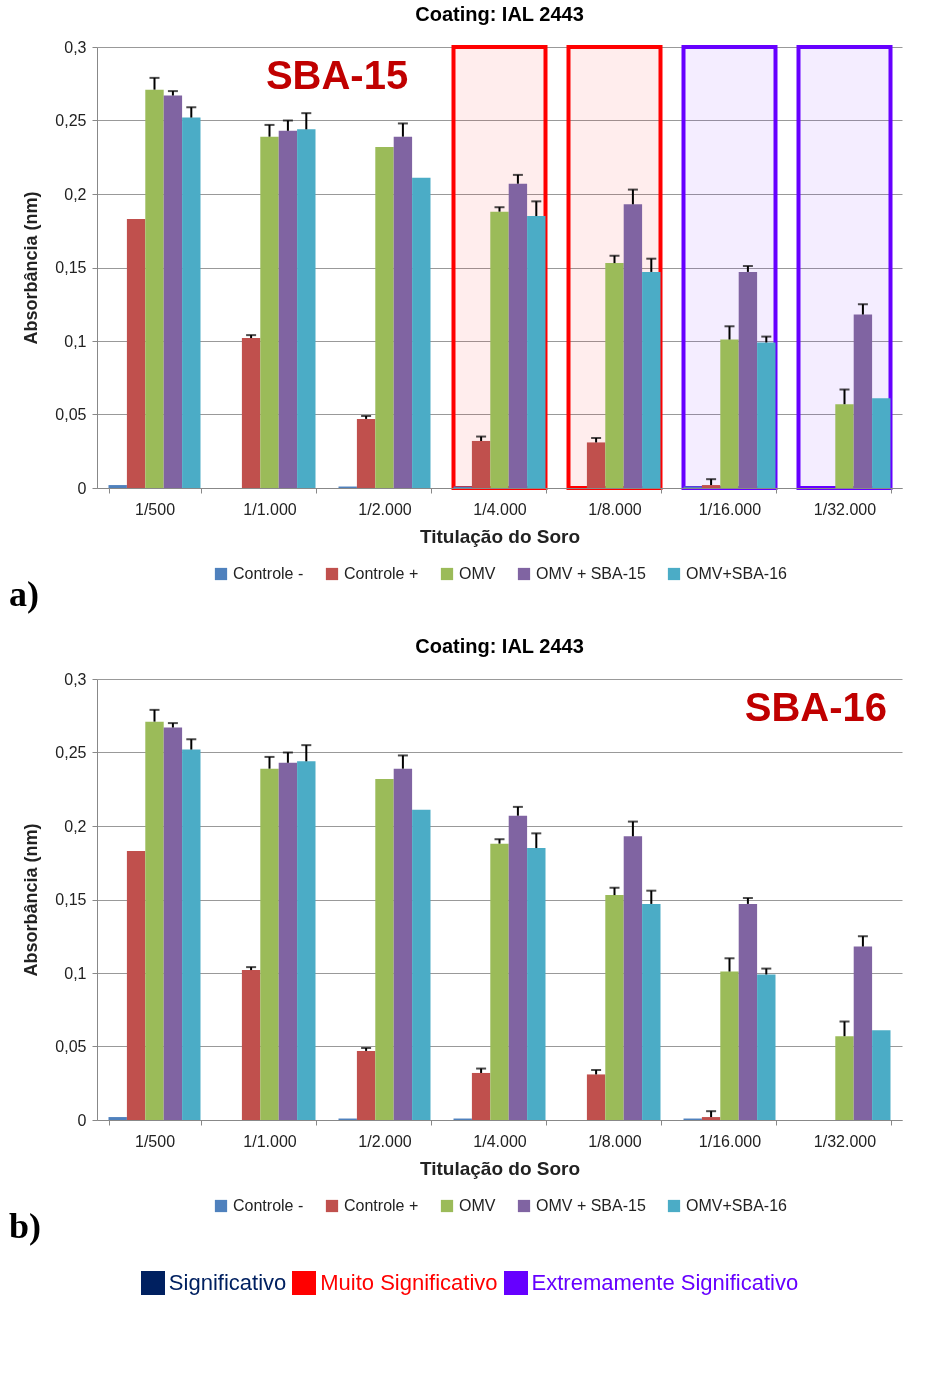 The width and height of the screenshot is (939, 1397). Describe the element at coordinates (227, 1283) in the screenshot. I see `text: Significativo` at that location.